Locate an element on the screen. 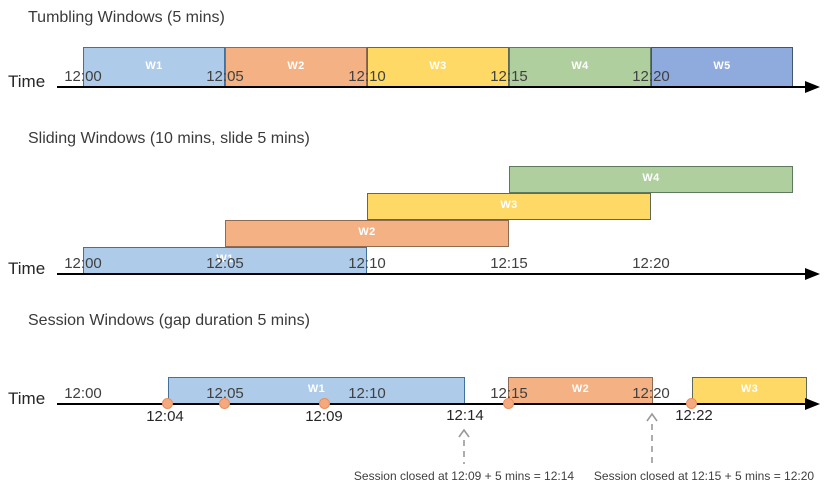 This screenshot has width=829, height=498. sliding-tick-1205: 12:05 is located at coordinates (225, 263).